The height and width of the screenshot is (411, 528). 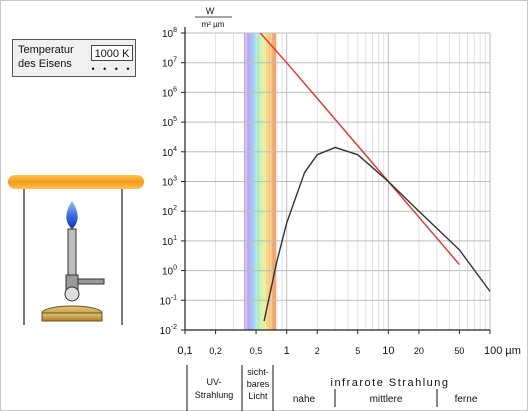 I want to click on region-label-far-ir: ferne, so click(x=466, y=399).